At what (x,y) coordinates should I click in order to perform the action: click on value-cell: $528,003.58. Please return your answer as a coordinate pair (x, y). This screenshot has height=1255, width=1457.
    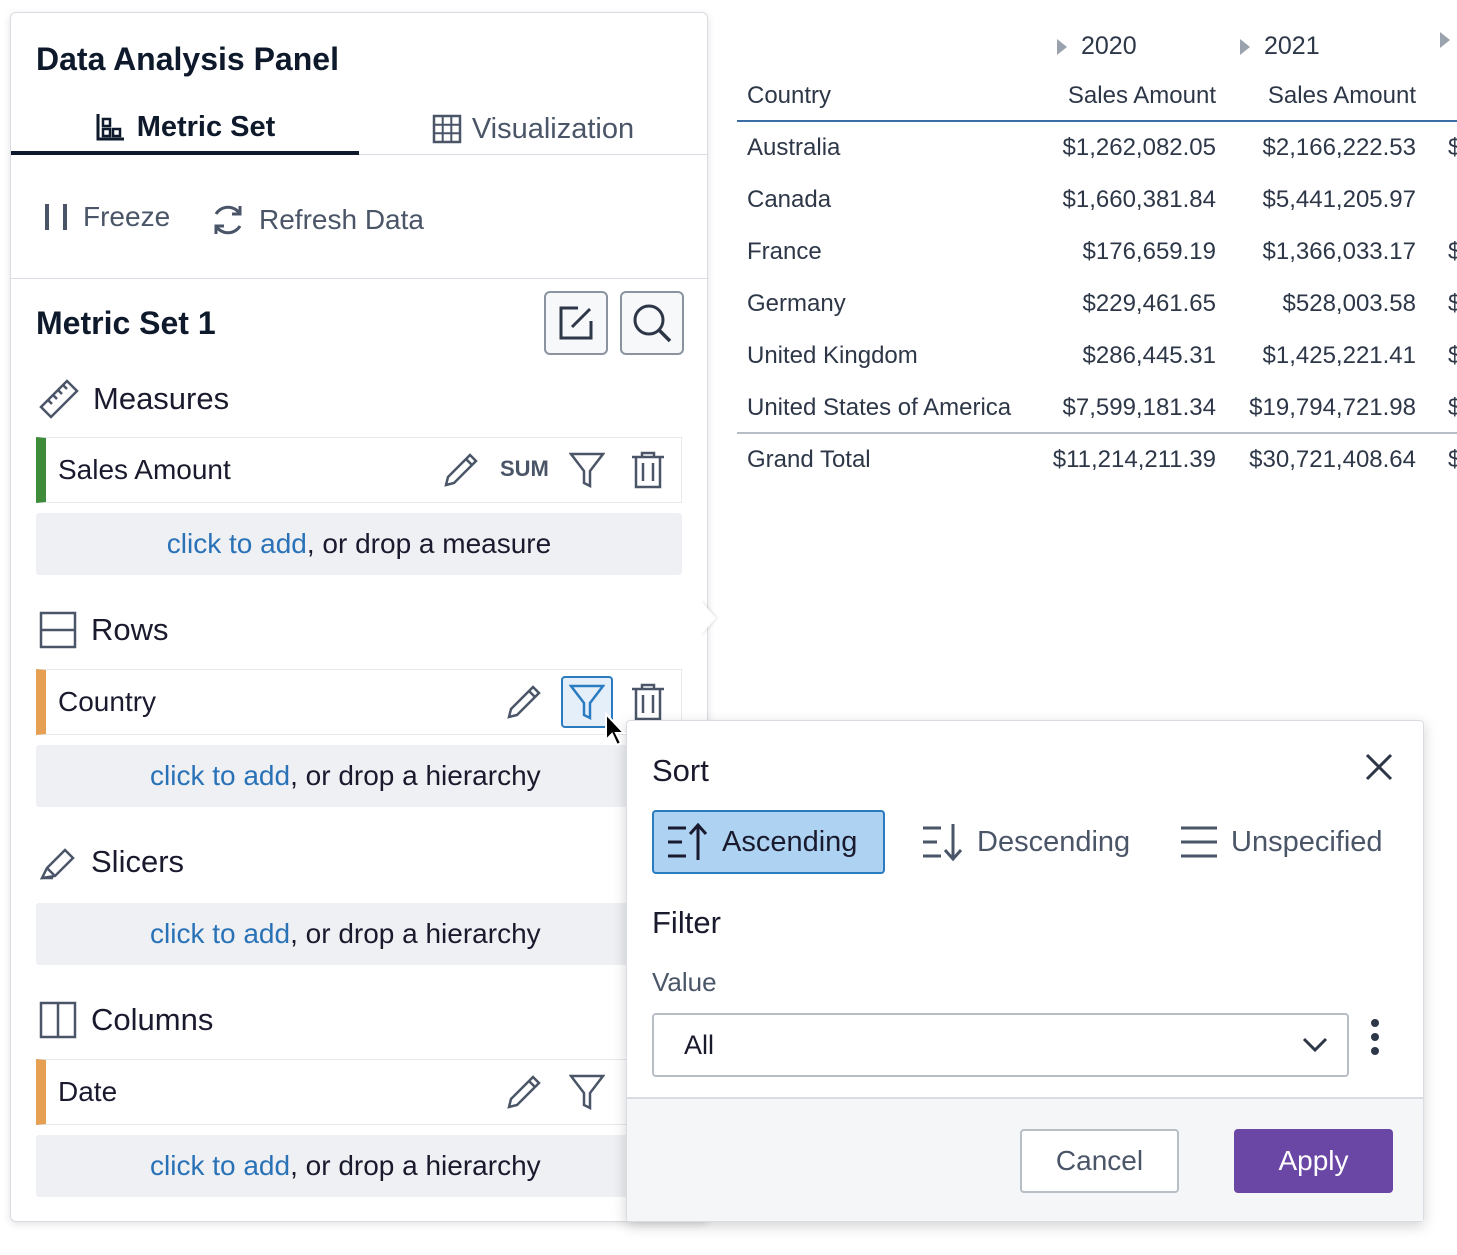
    Looking at the image, I should click on (1349, 303).